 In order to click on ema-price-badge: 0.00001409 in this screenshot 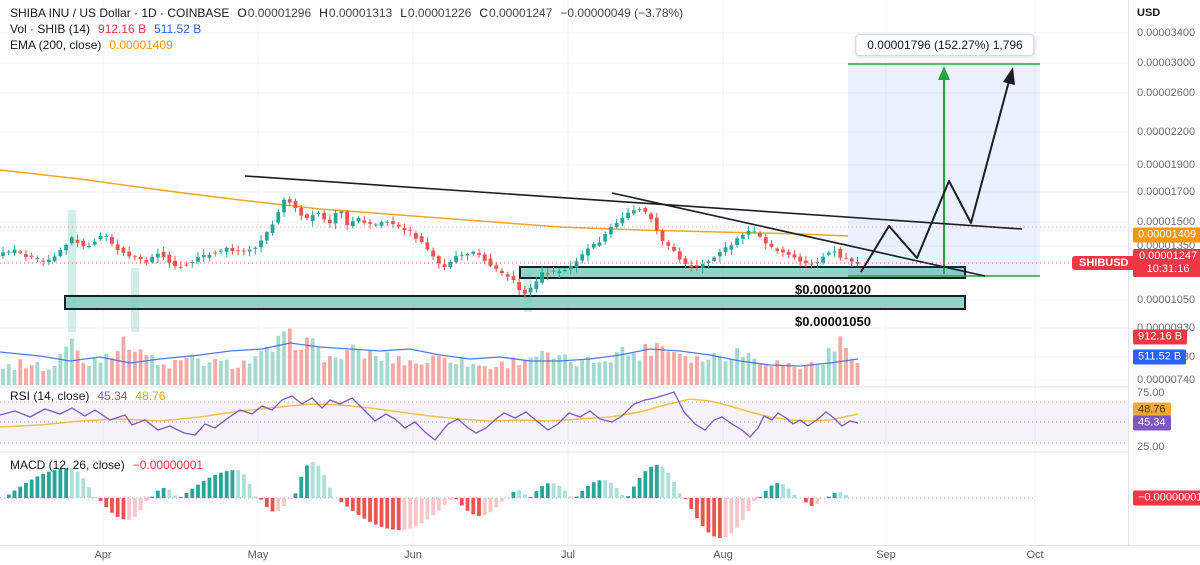, I will do `click(1166, 235)`.